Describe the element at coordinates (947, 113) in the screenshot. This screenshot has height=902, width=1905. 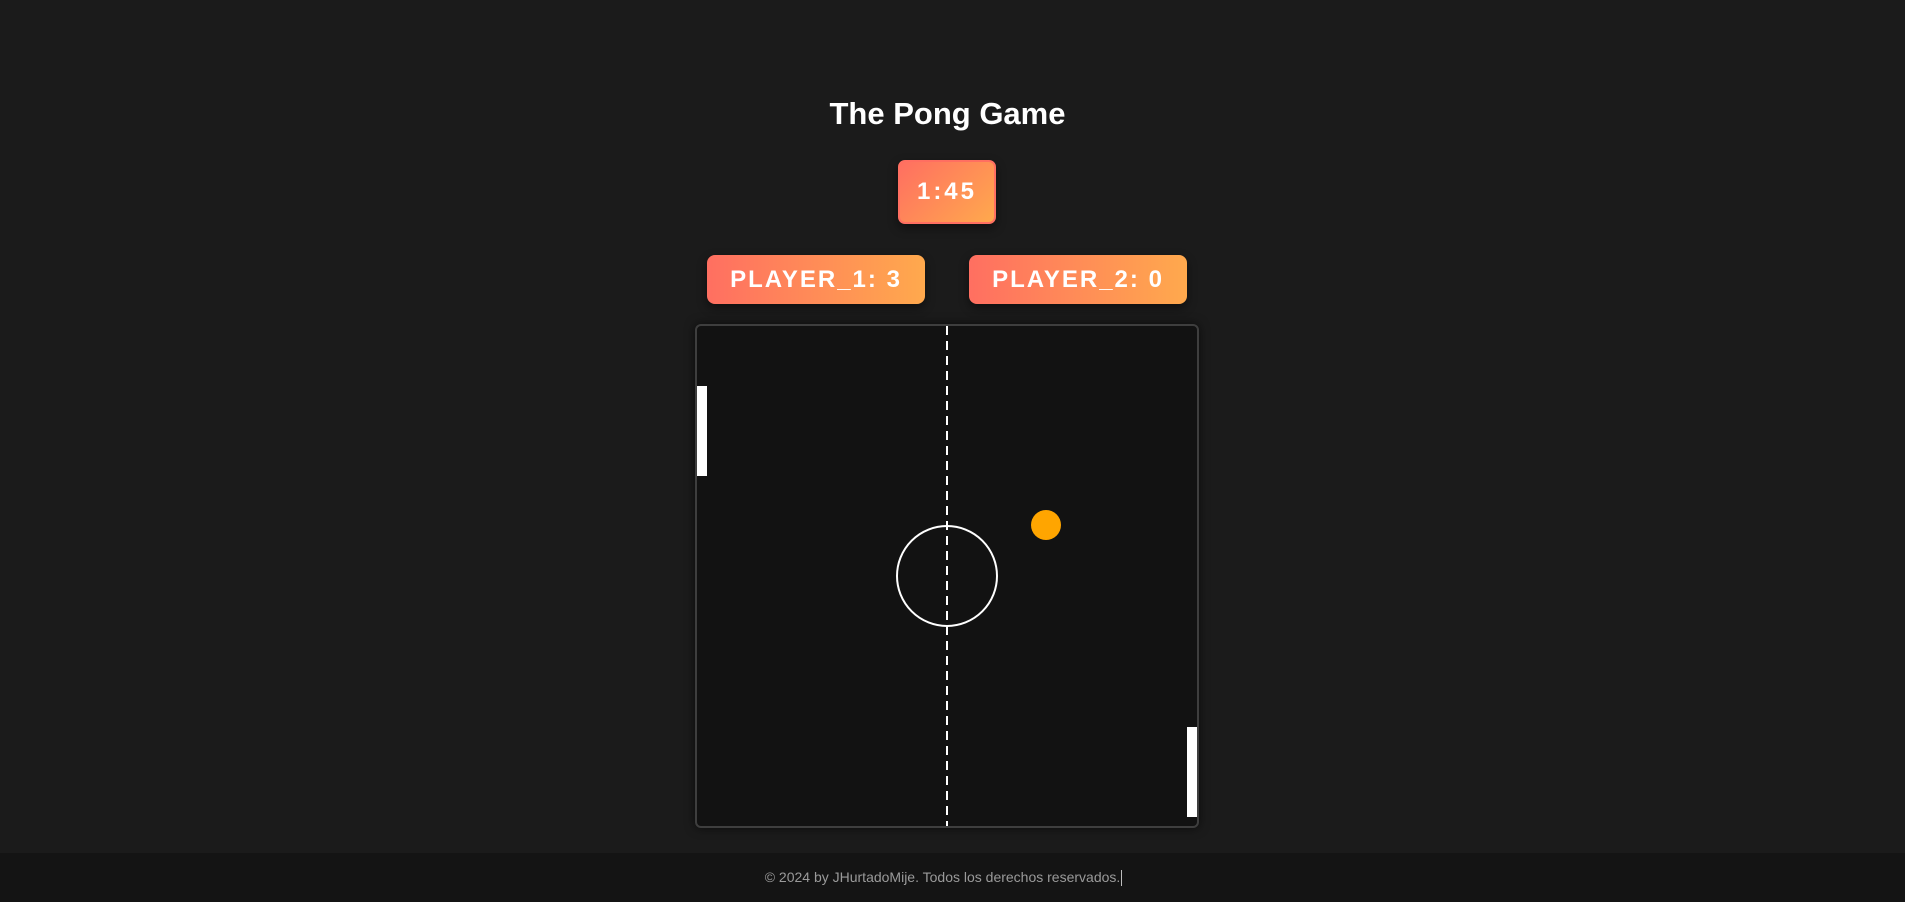
I see `page-title: The Pong Game` at that location.